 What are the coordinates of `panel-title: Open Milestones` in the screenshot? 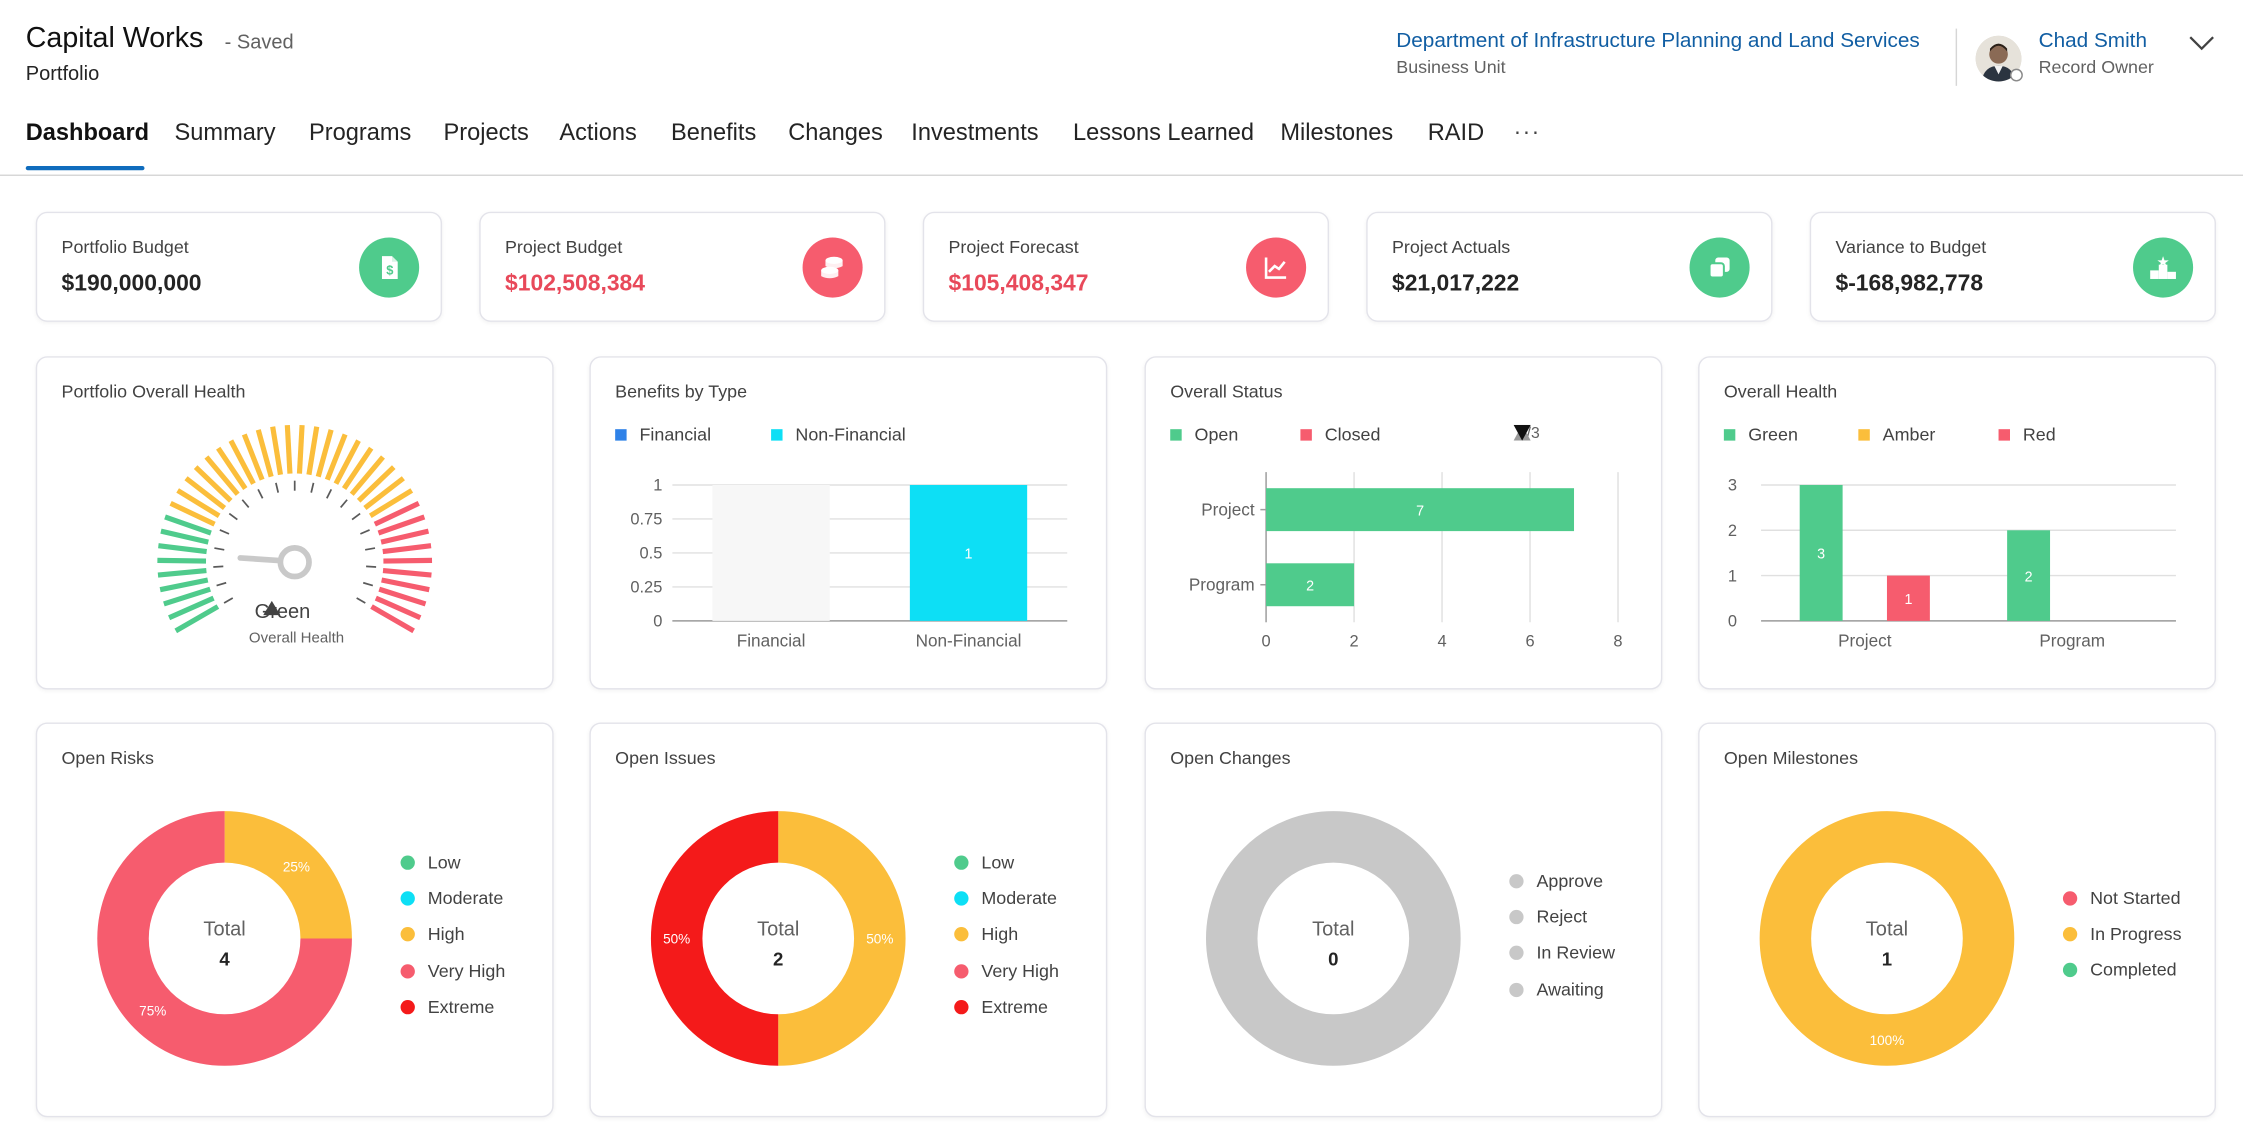 It's located at (1791, 758).